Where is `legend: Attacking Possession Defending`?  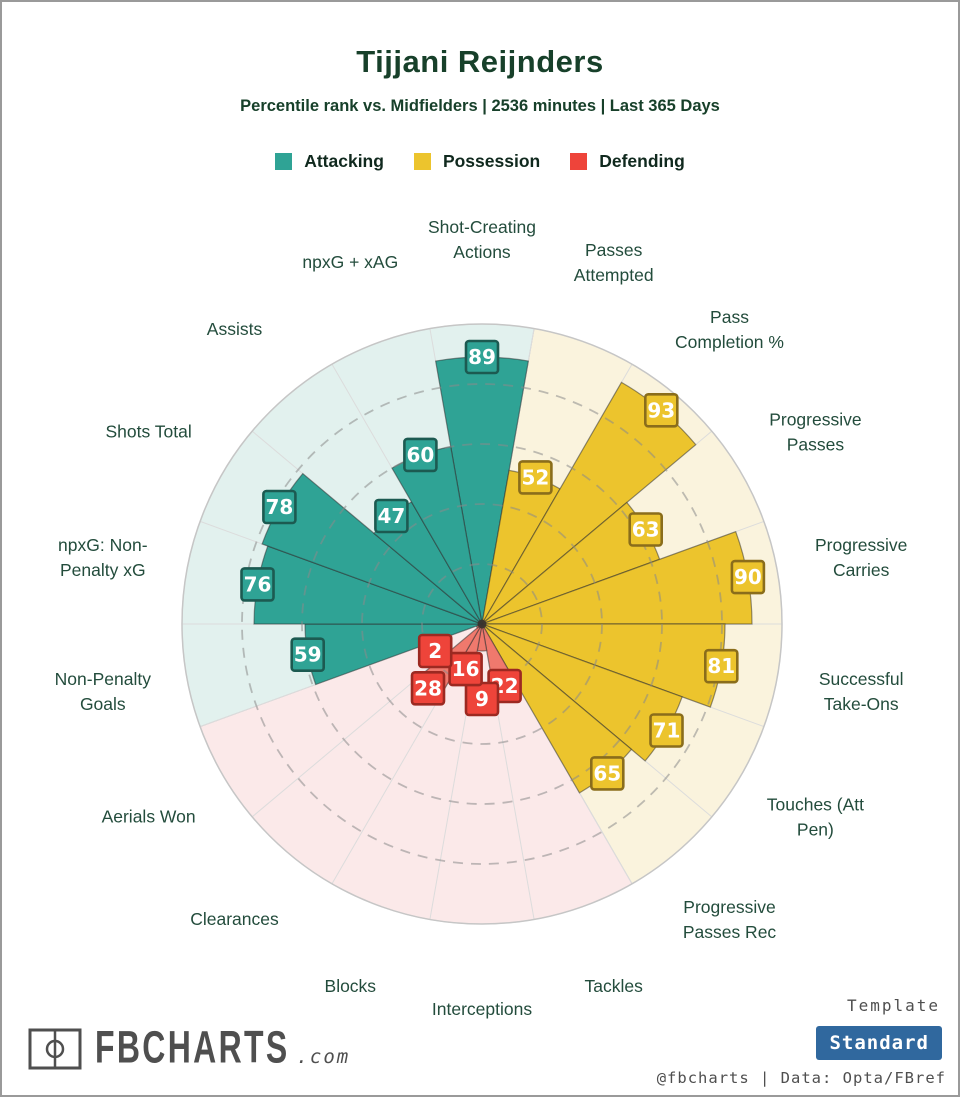 legend: Attacking Possession Defending is located at coordinates (480, 161).